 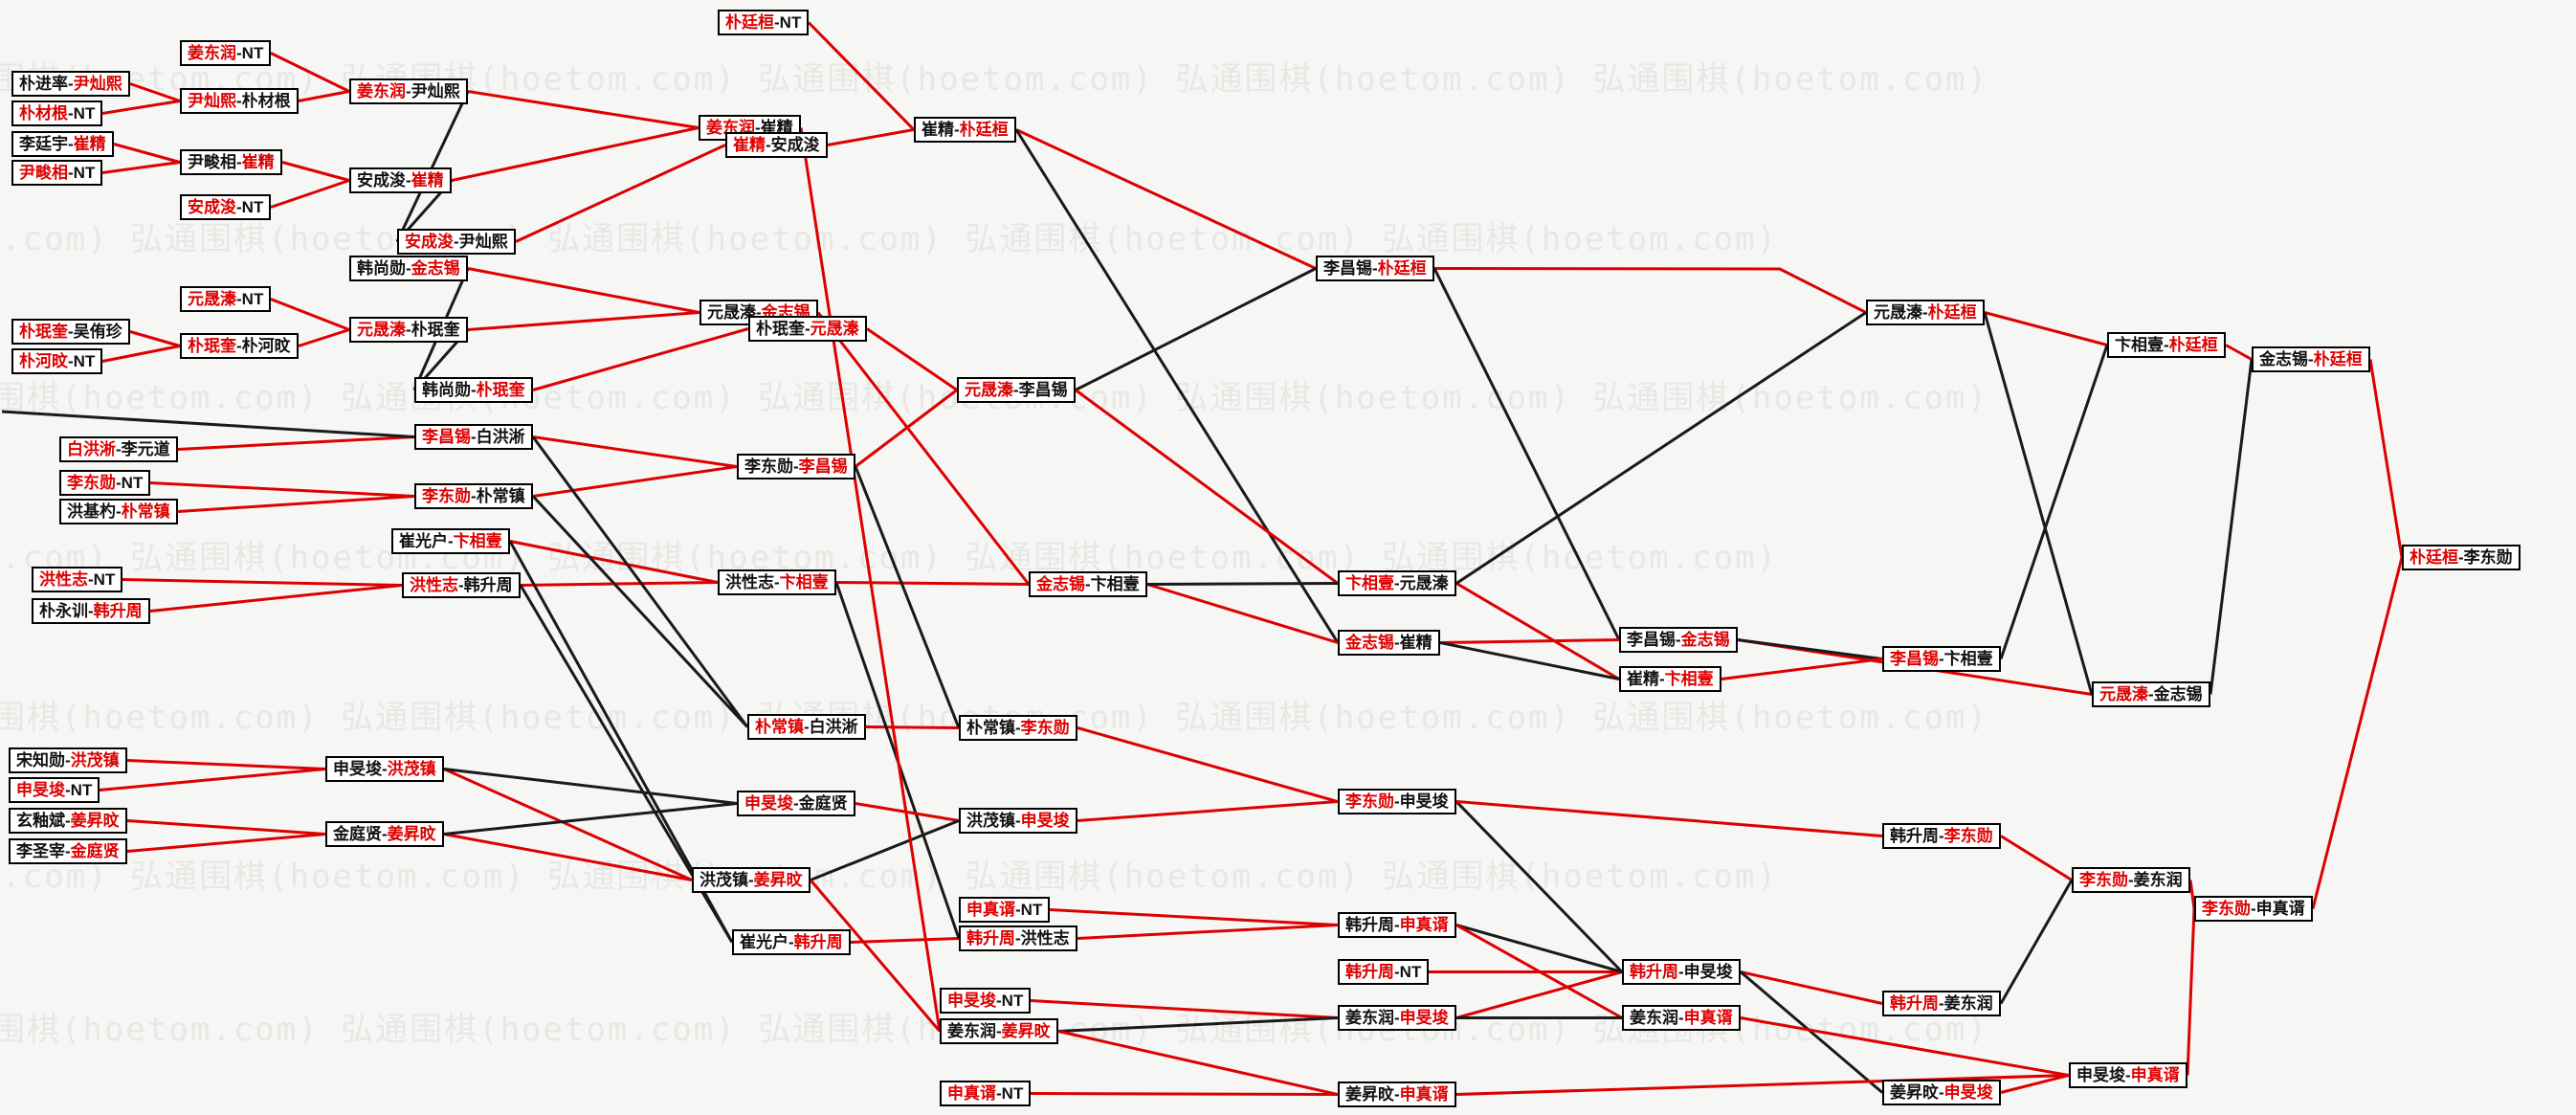 What do you see at coordinates (1914, 1003) in the screenshot?
I see `player-name: 韩升周` at bounding box center [1914, 1003].